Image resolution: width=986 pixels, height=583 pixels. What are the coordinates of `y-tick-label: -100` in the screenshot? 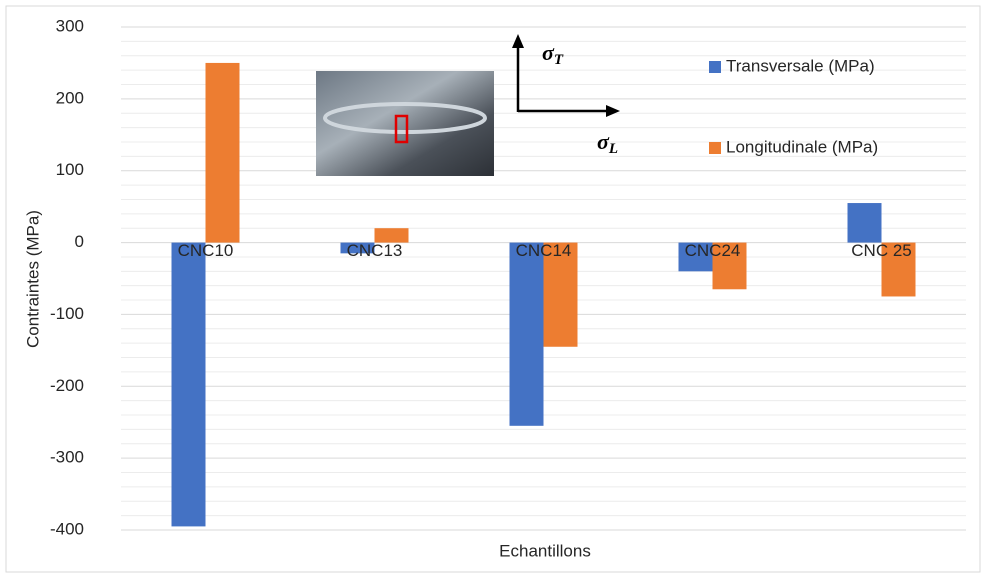 It's located at (67, 313).